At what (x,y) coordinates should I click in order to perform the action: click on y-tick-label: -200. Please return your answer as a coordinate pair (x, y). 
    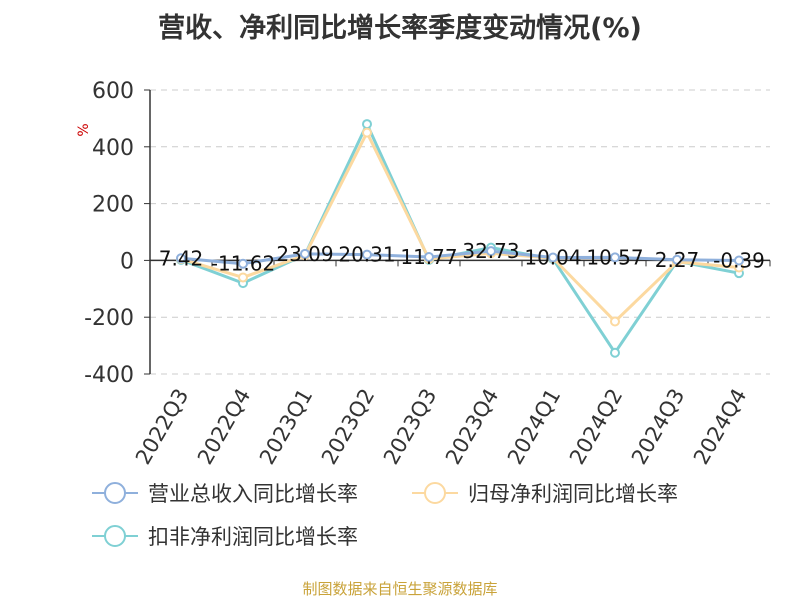
    Looking at the image, I should click on (109, 318).